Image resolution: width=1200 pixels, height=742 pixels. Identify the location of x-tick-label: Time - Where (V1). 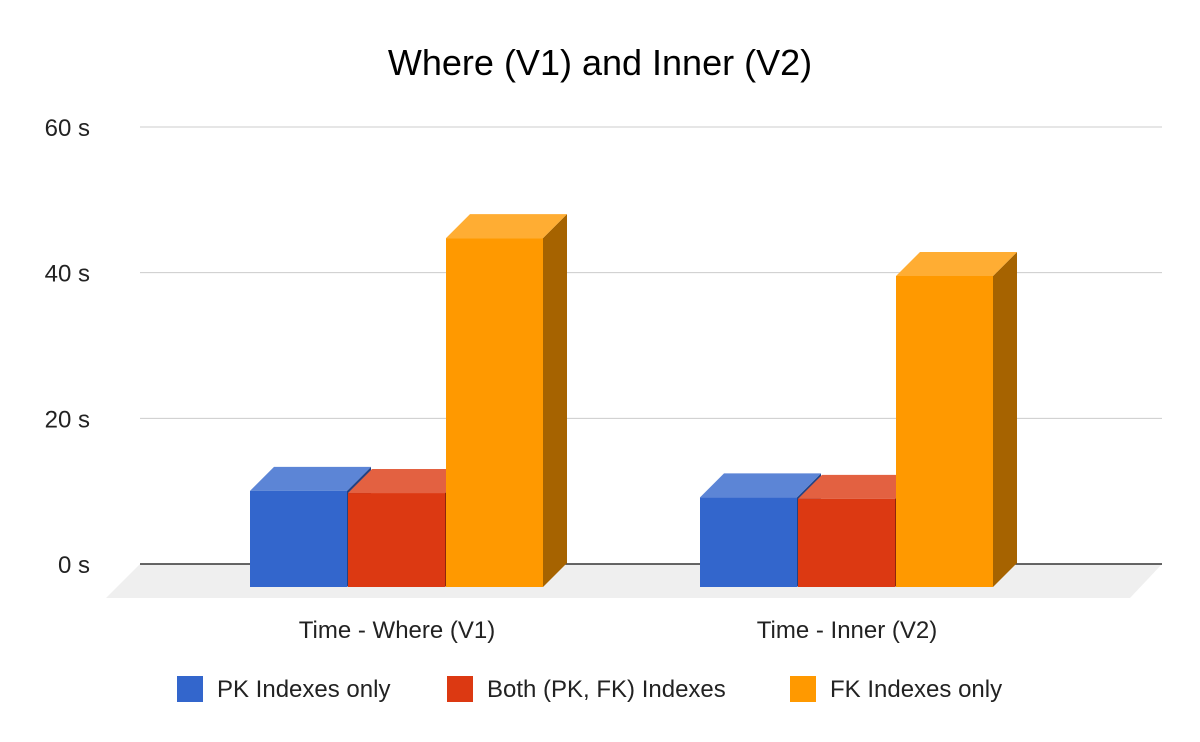
(397, 630).